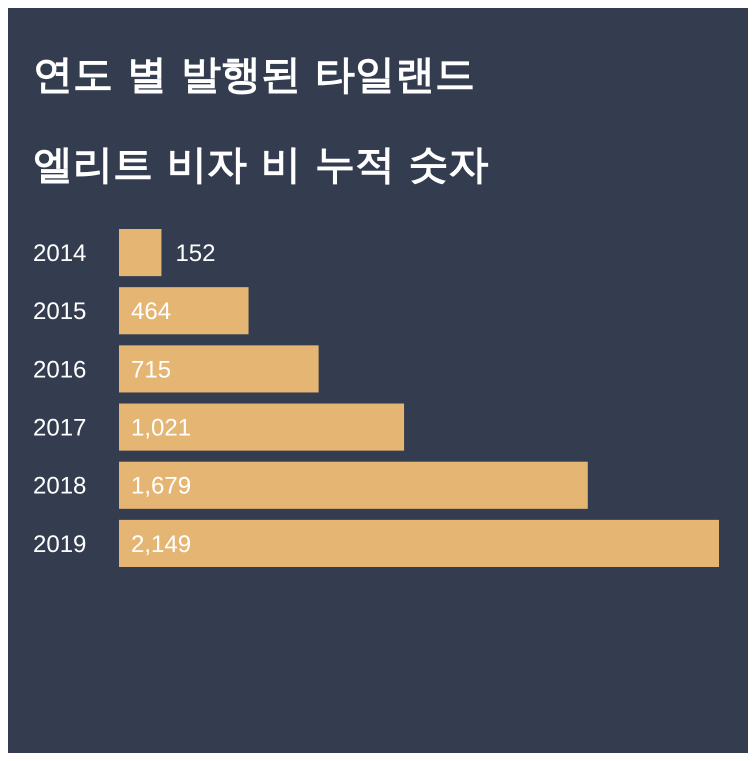  Describe the element at coordinates (59, 370) in the screenshot. I see `y-tick-label: 2016` at that location.